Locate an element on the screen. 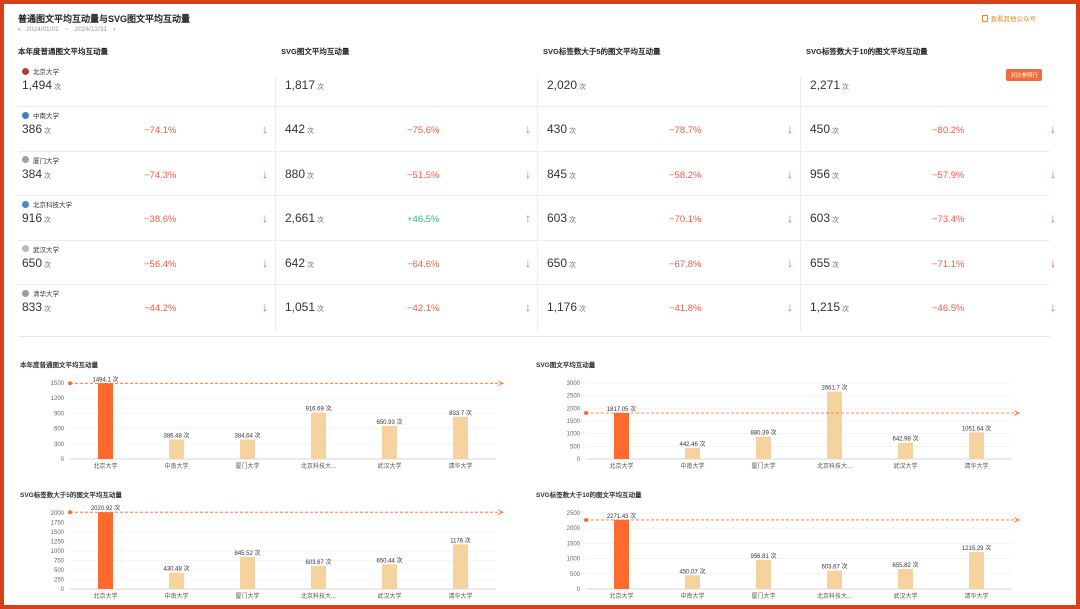 The image size is (1080, 609). change-percent: −74.3% is located at coordinates (160, 175).